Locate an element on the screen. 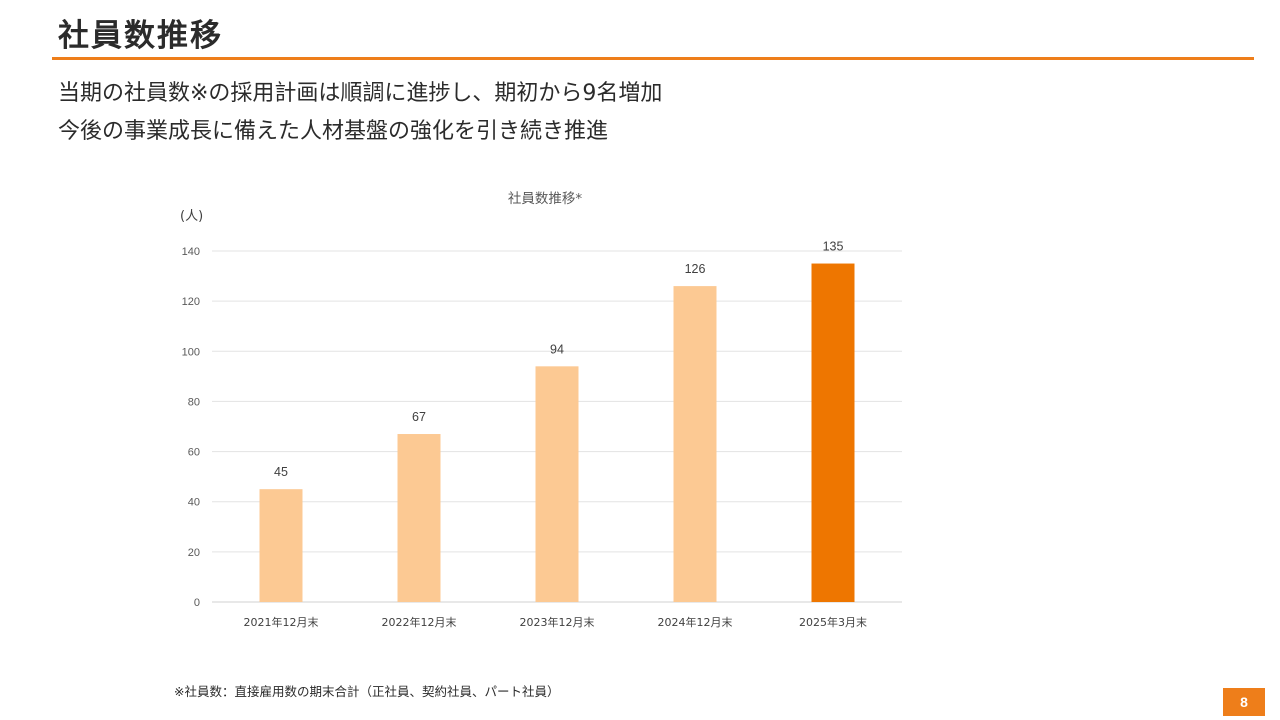 The height and width of the screenshot is (720, 1280). lead-line-2: 今後の事業成長に備えた人材基盤の強化を引き続き推進 is located at coordinates (333, 131).